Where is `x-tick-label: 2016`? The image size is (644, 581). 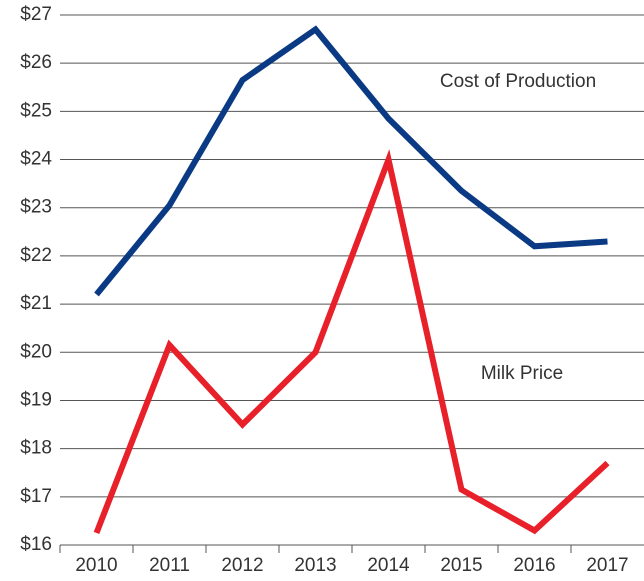
x-tick-label: 2016 is located at coordinates (534, 565).